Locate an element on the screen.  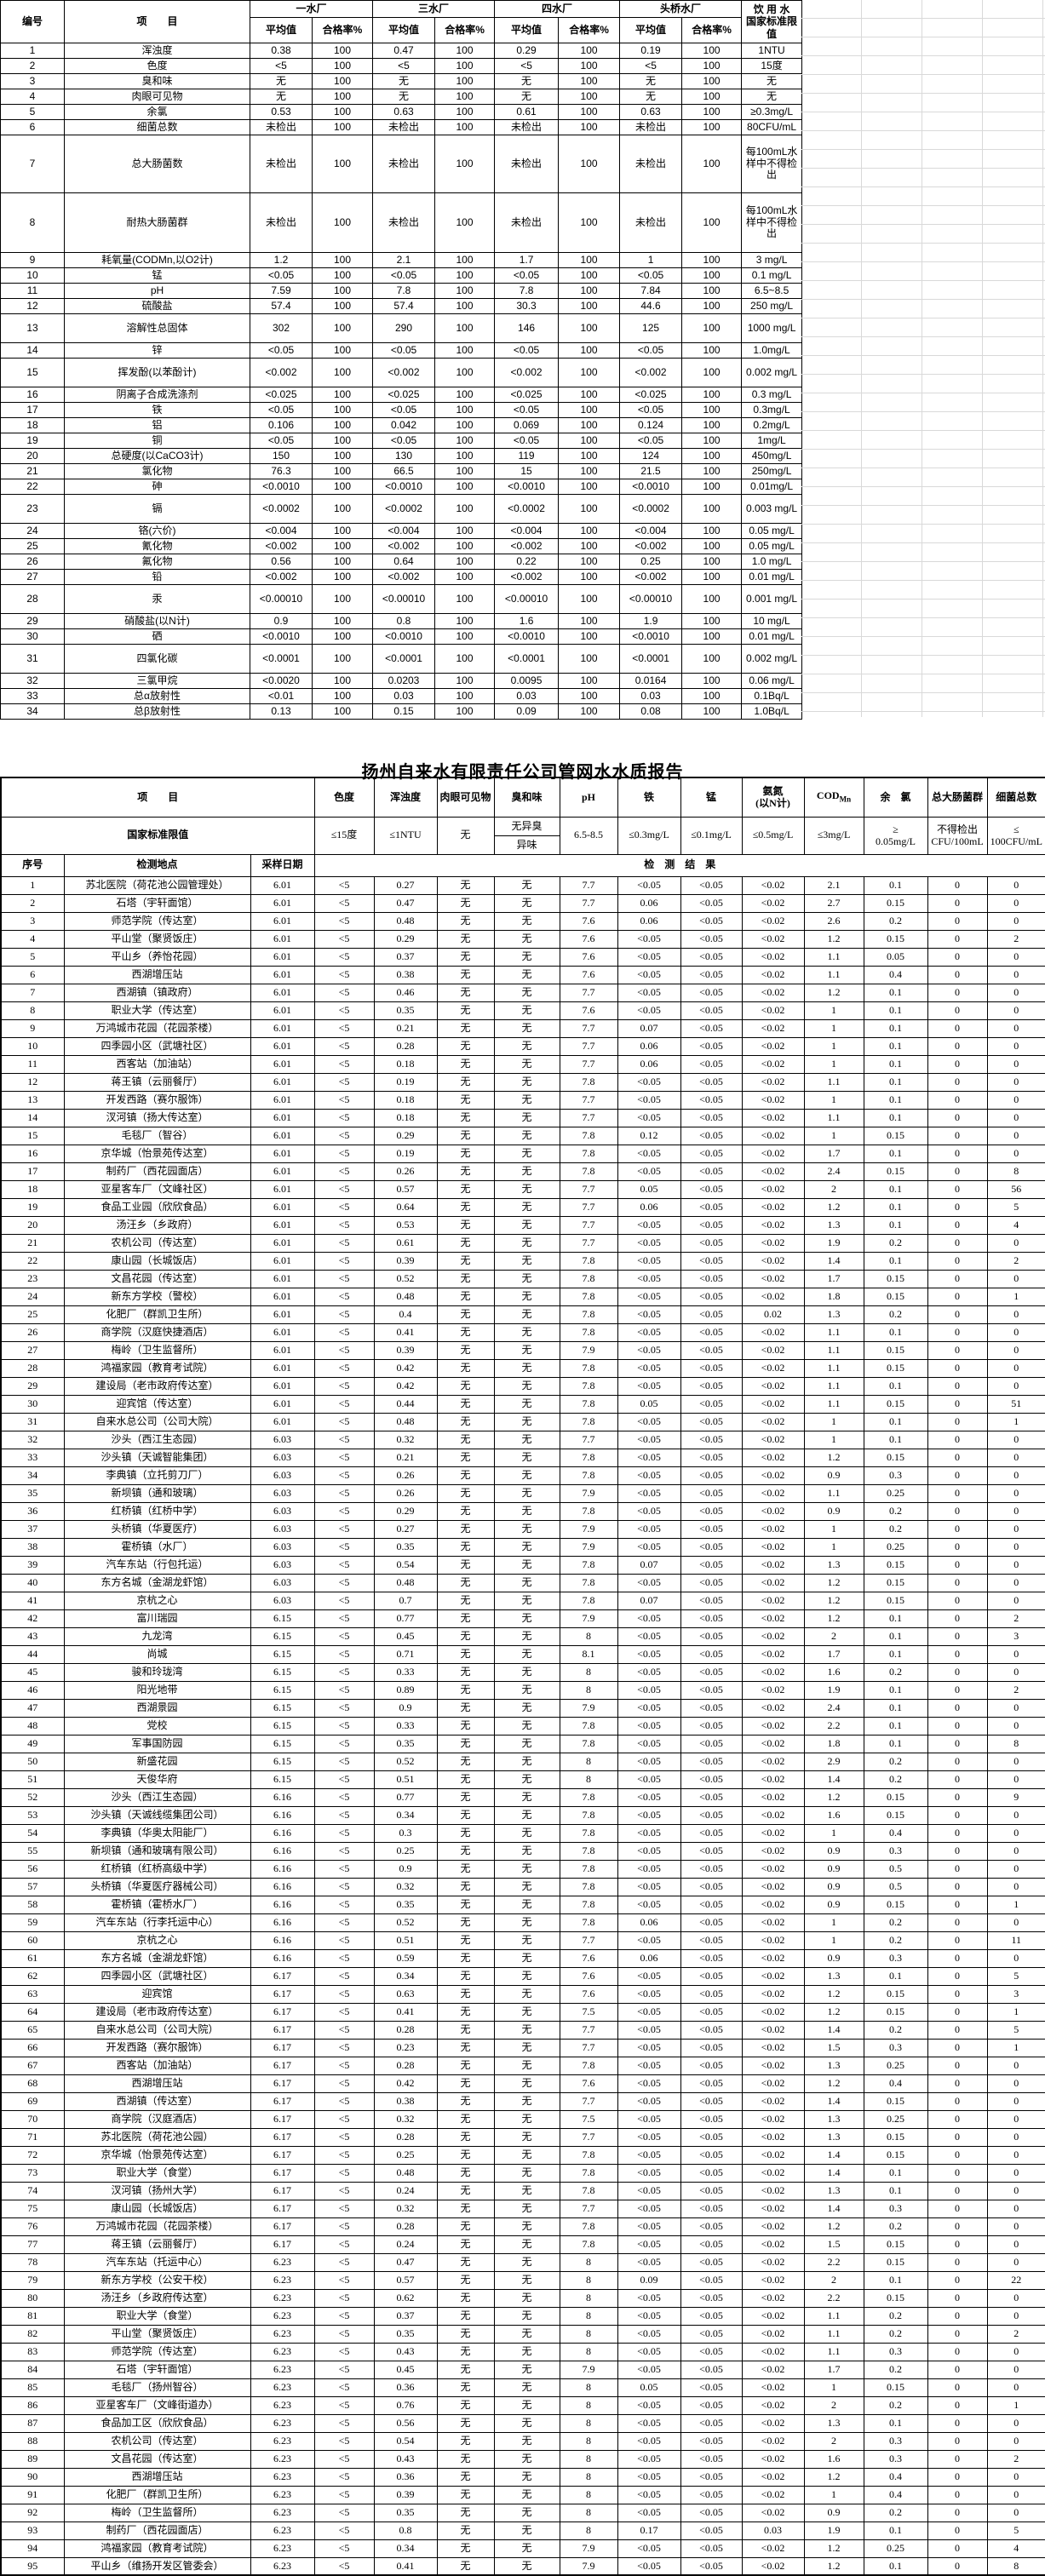
cell: 33 is located at coordinates (32, 1457).